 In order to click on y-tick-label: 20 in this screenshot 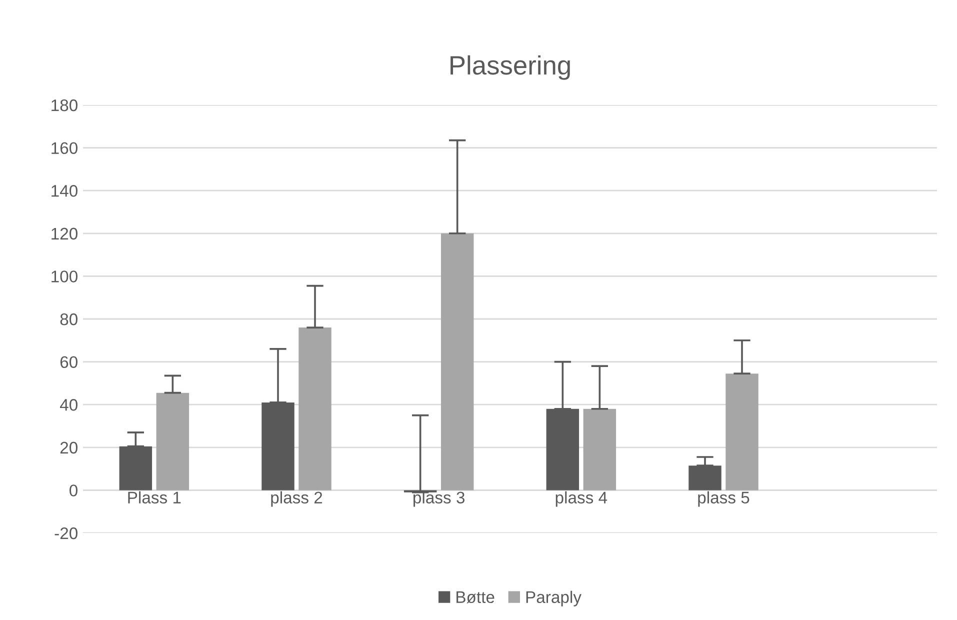, I will do `click(69, 448)`.